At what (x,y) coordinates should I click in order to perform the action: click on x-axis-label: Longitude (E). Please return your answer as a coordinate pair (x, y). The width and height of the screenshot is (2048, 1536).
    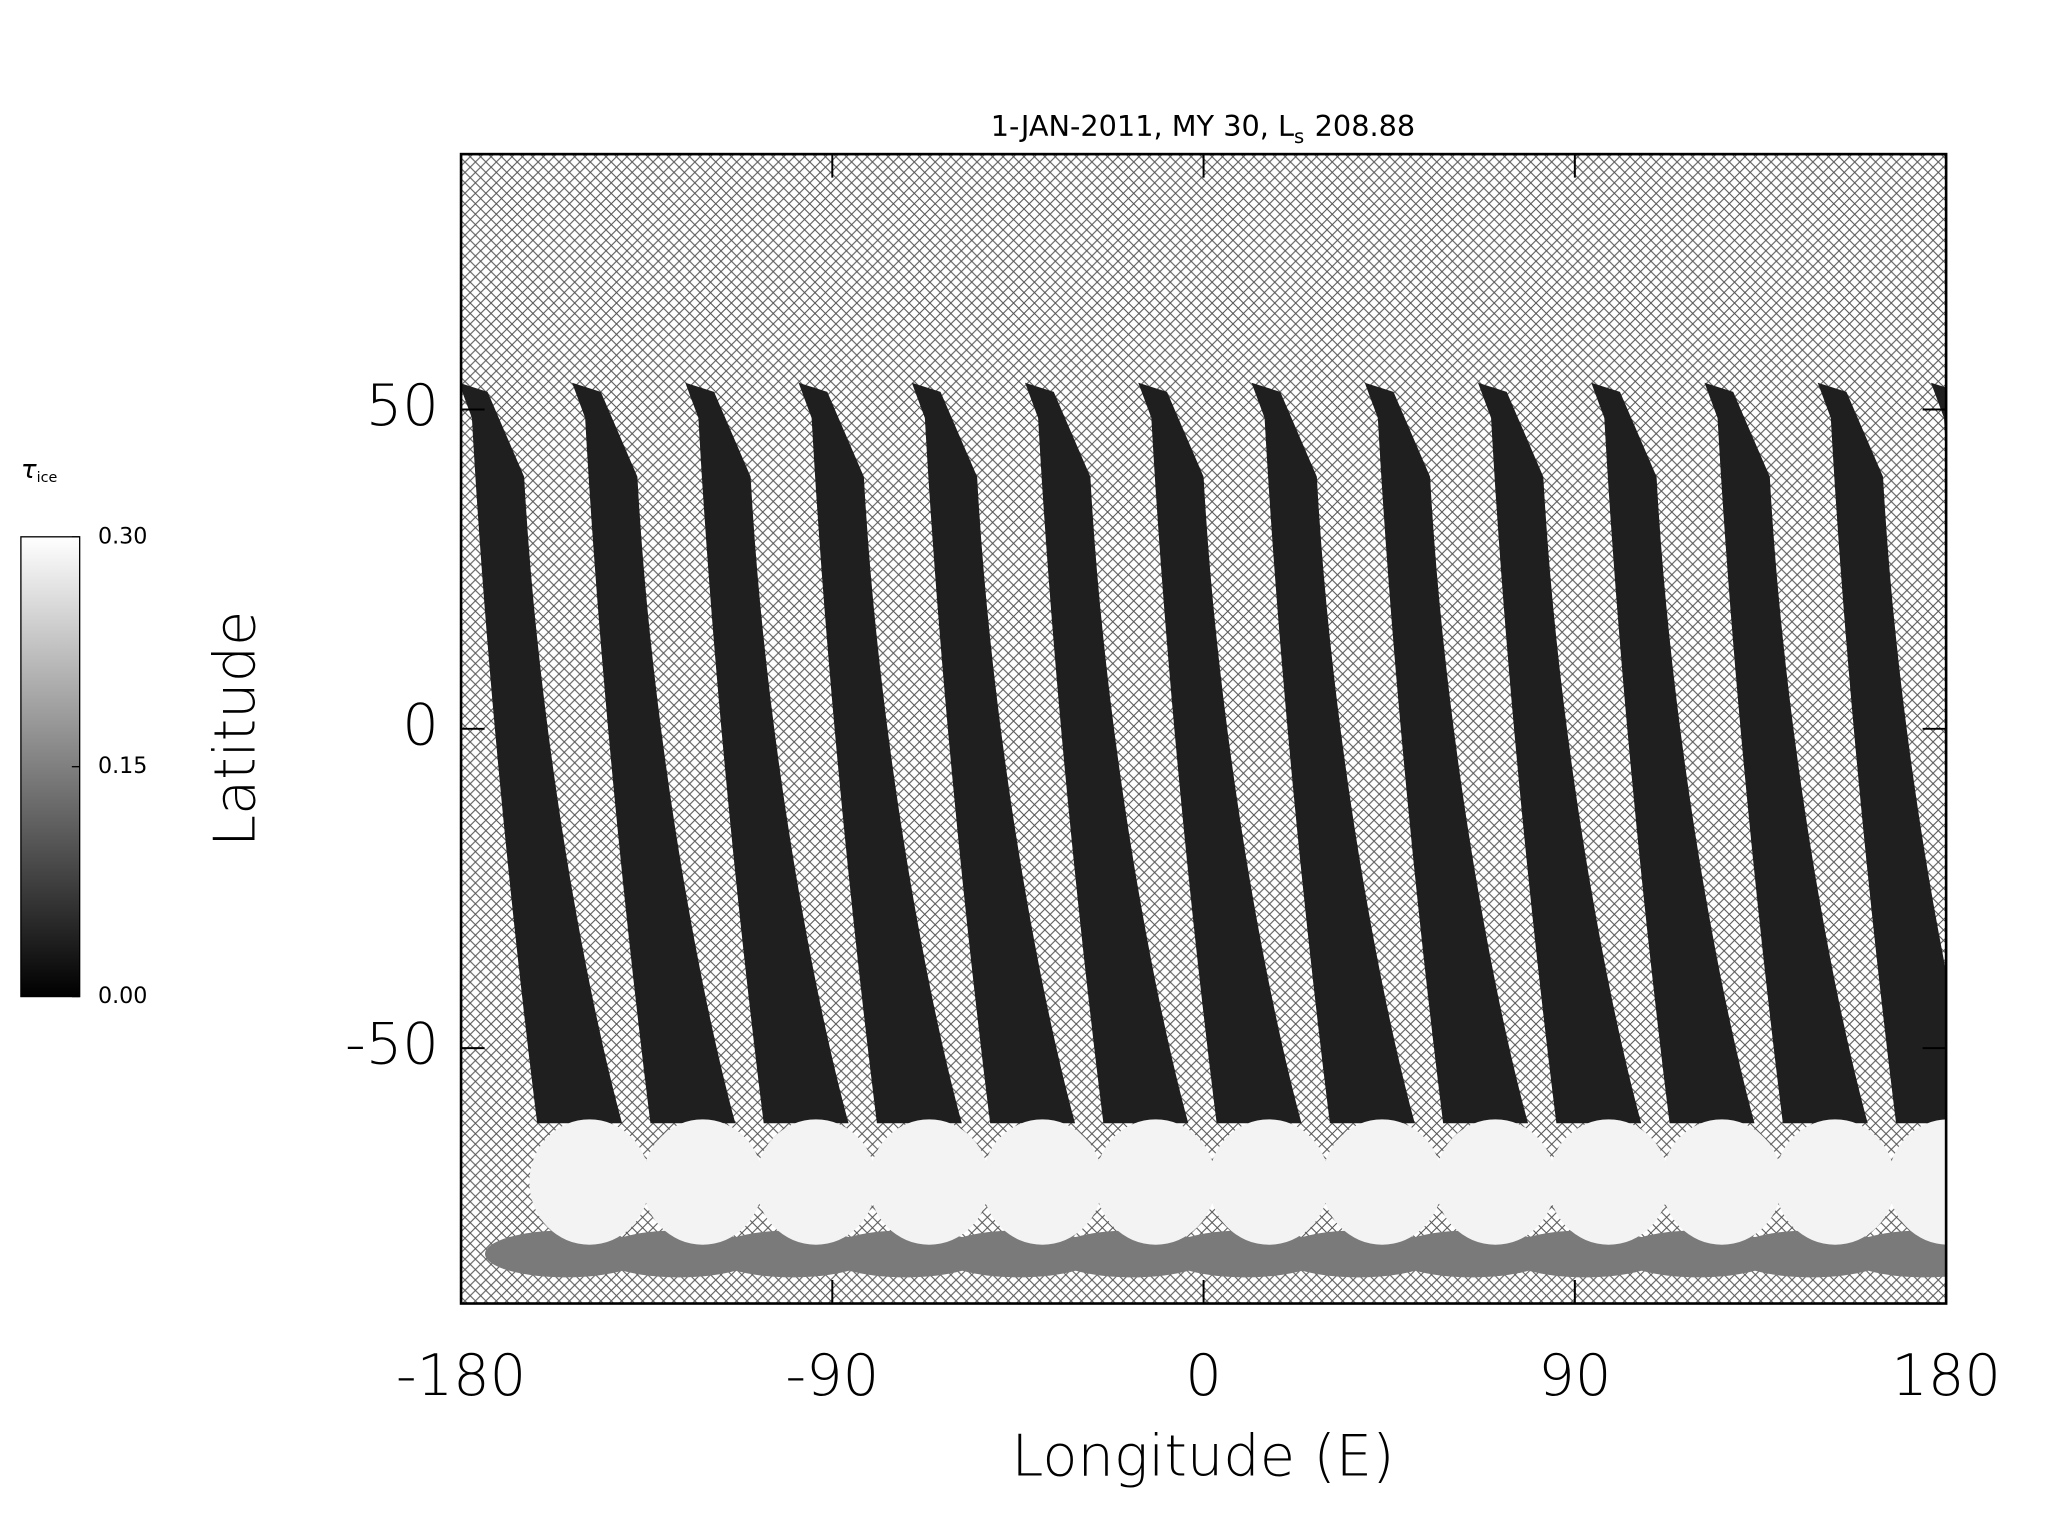
    Looking at the image, I should click on (1202, 1456).